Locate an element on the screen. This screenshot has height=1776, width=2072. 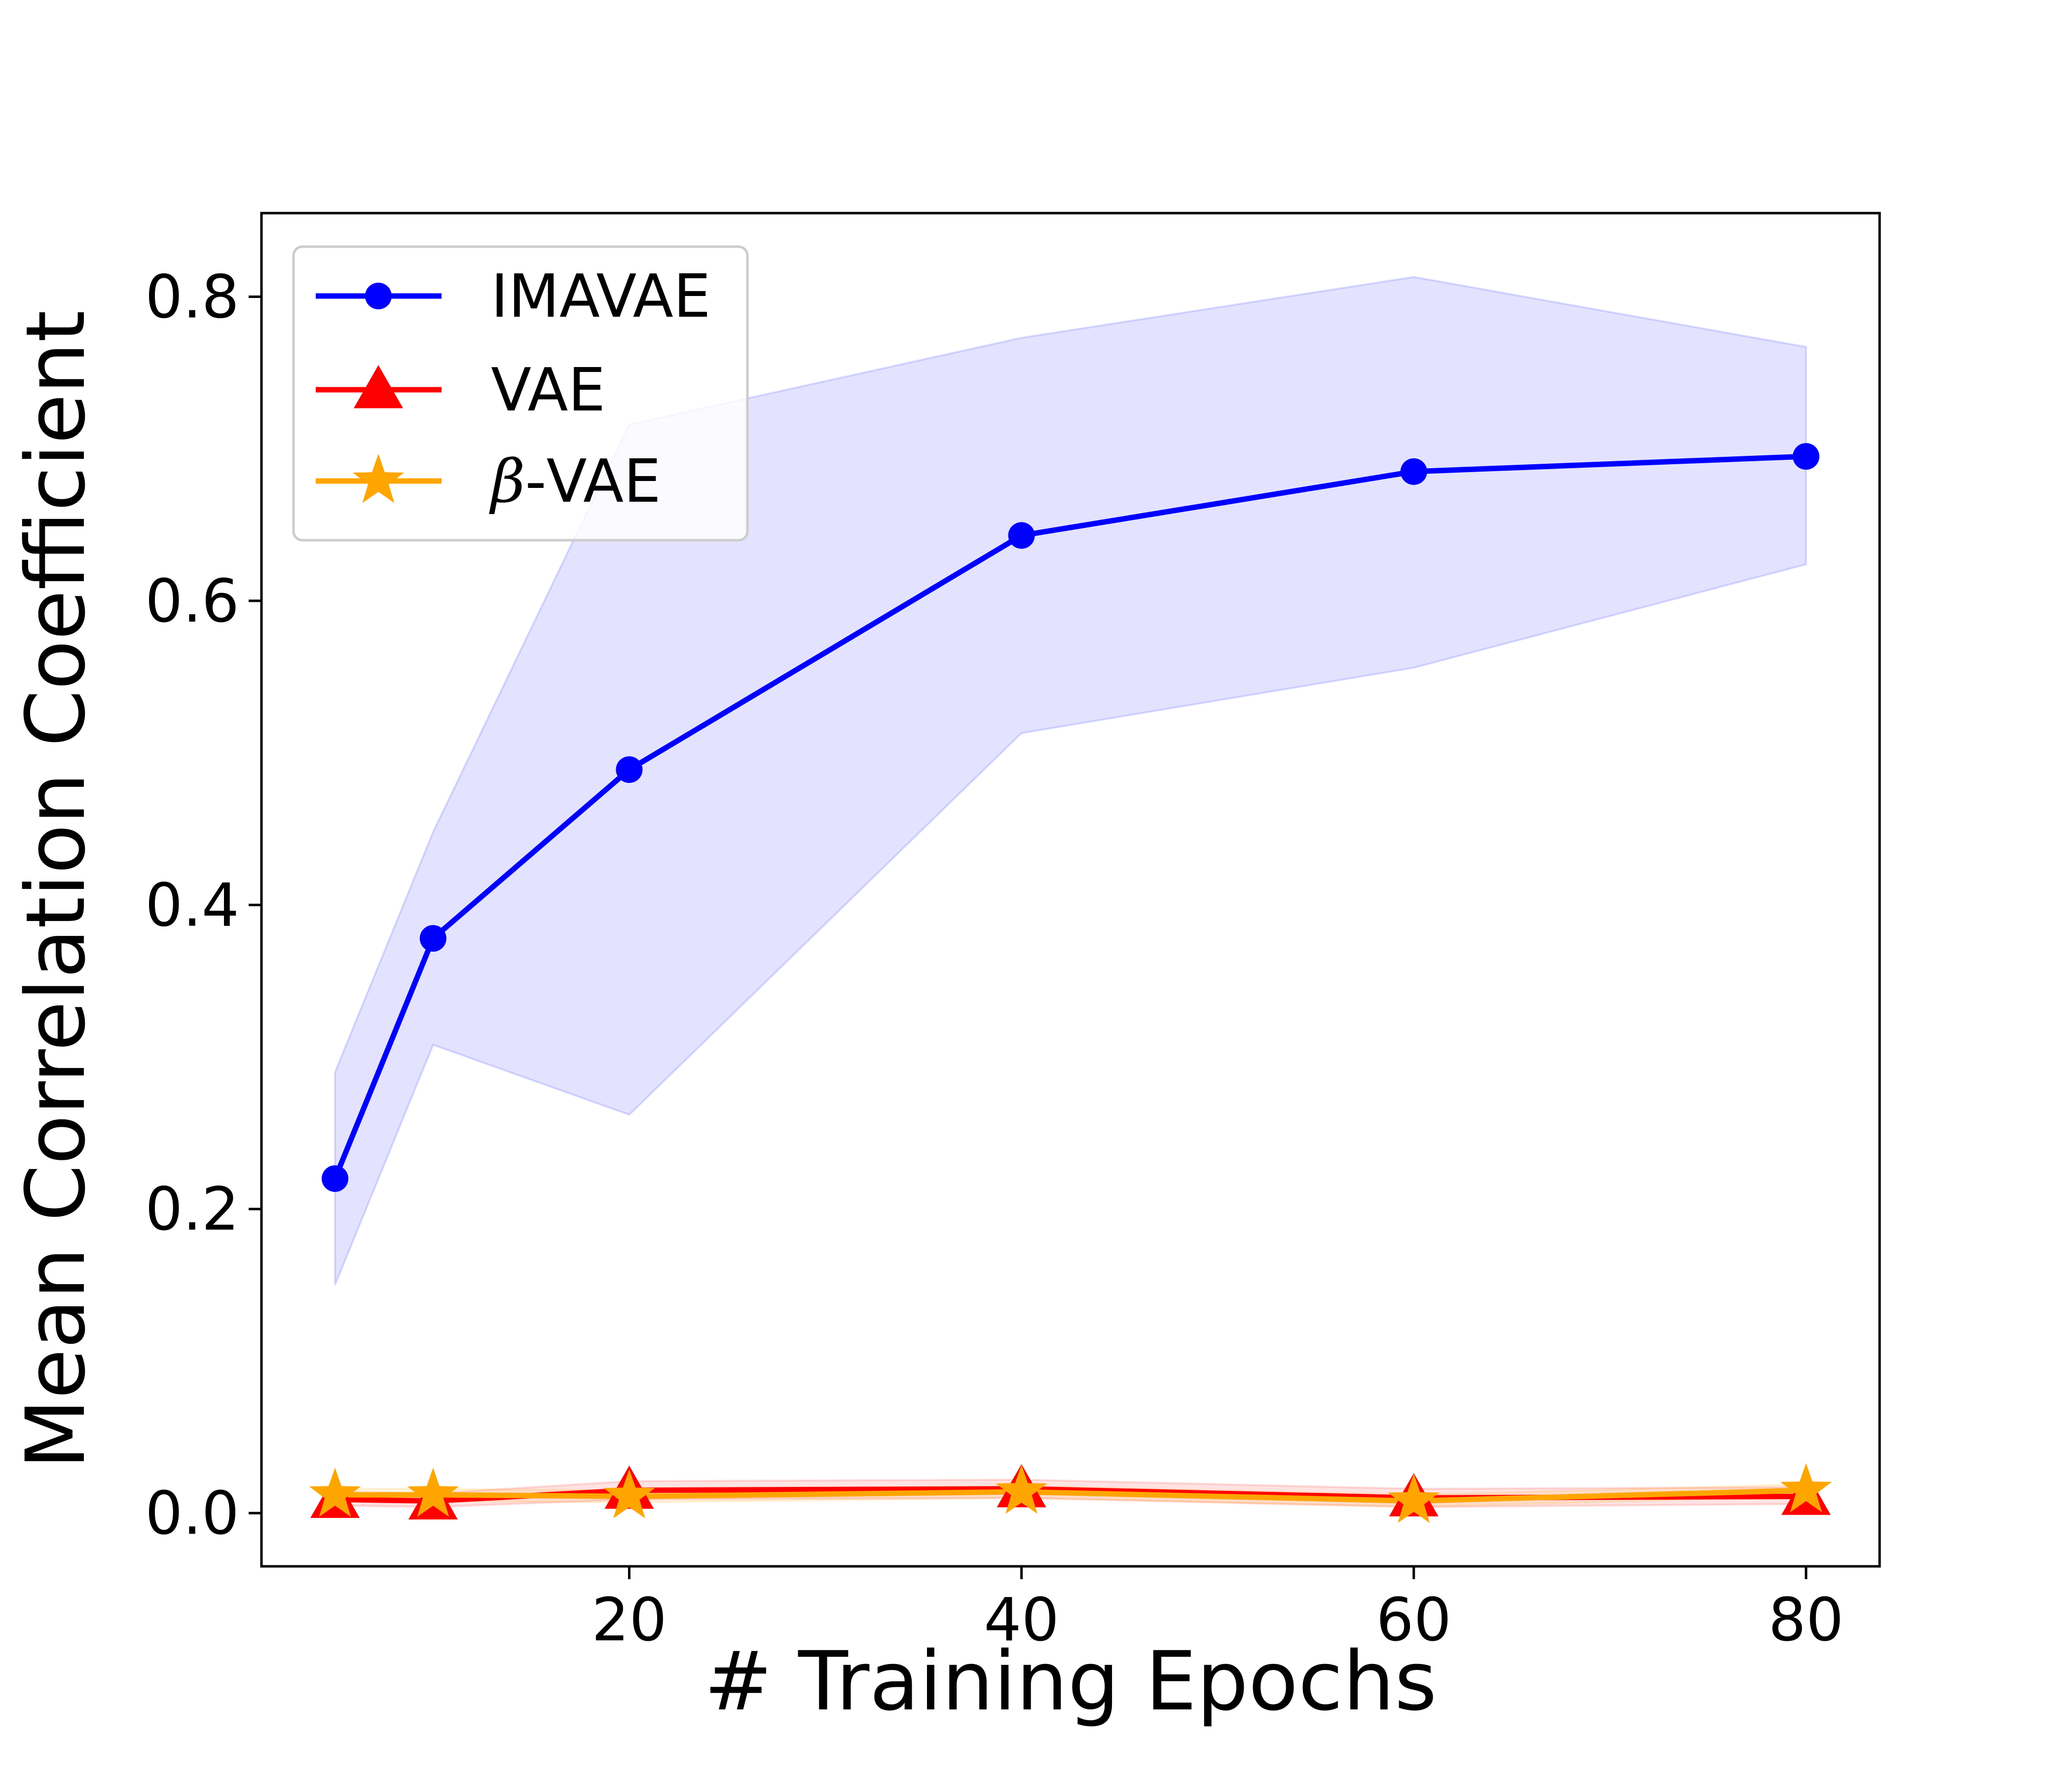
legend-box is located at coordinates (521, 394).